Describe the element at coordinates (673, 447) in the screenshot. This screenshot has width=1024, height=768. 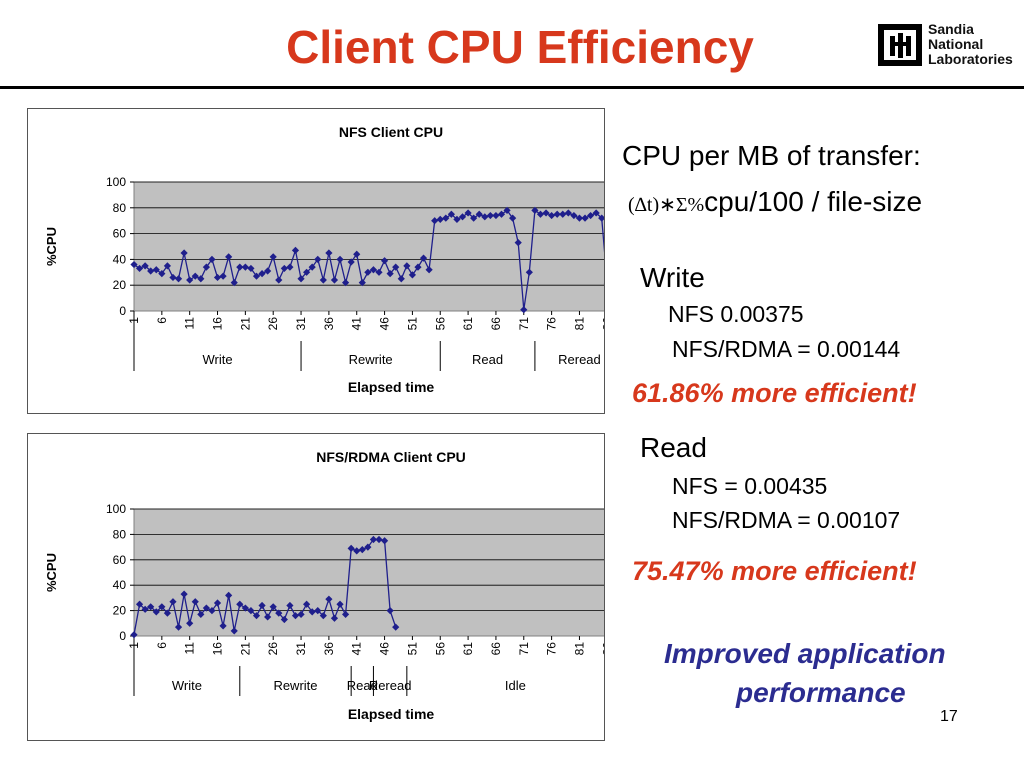
I see `read-heading: Read` at that location.